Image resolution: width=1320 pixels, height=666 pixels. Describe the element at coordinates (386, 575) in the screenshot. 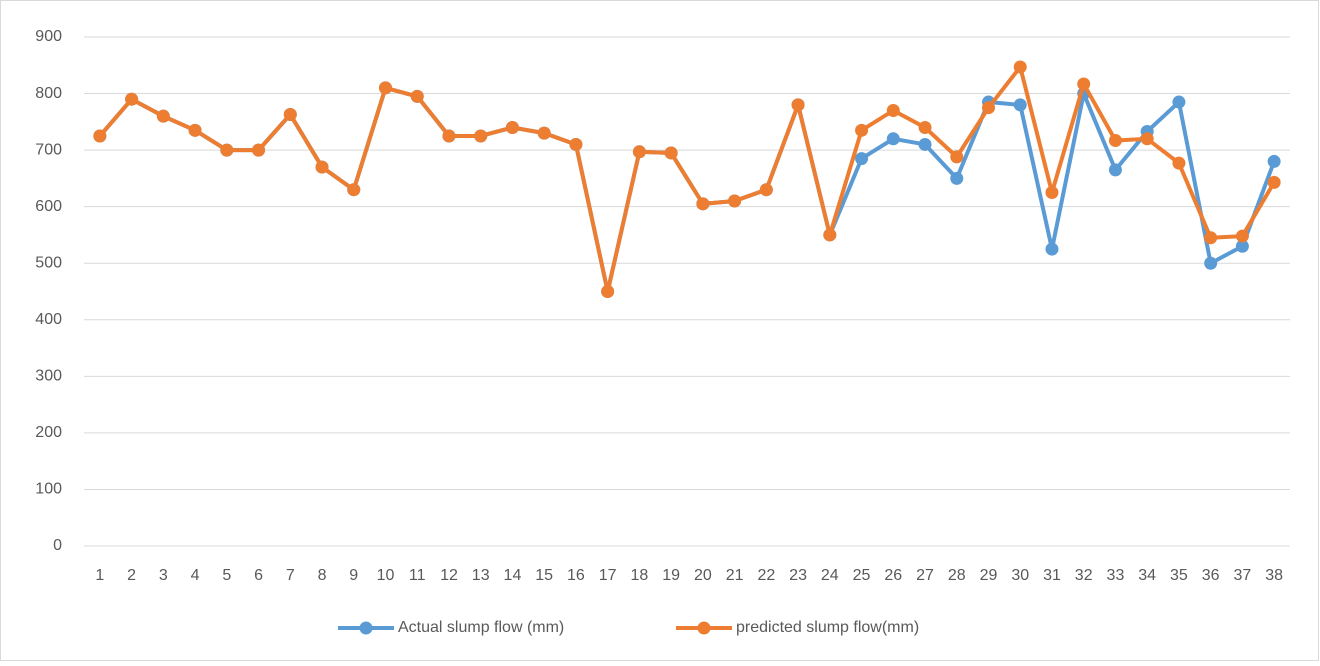

I see `x-tick-label: 10` at that location.